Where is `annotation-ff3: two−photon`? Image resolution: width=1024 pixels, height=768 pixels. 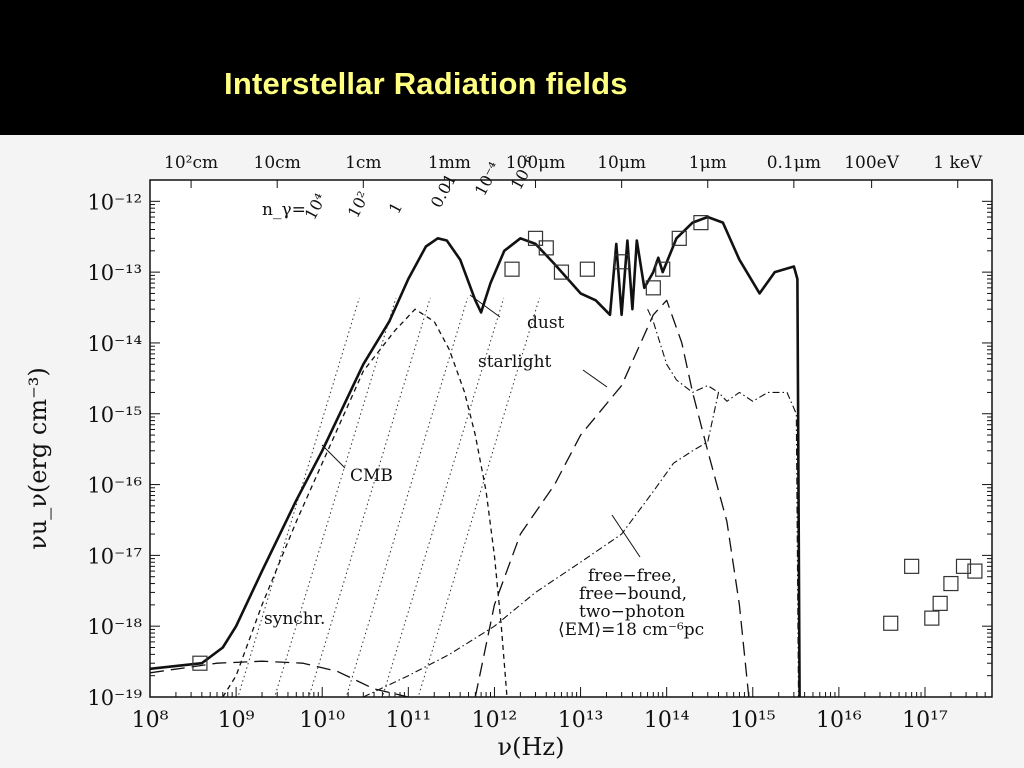 annotation-ff3: two−photon is located at coordinates (632, 612).